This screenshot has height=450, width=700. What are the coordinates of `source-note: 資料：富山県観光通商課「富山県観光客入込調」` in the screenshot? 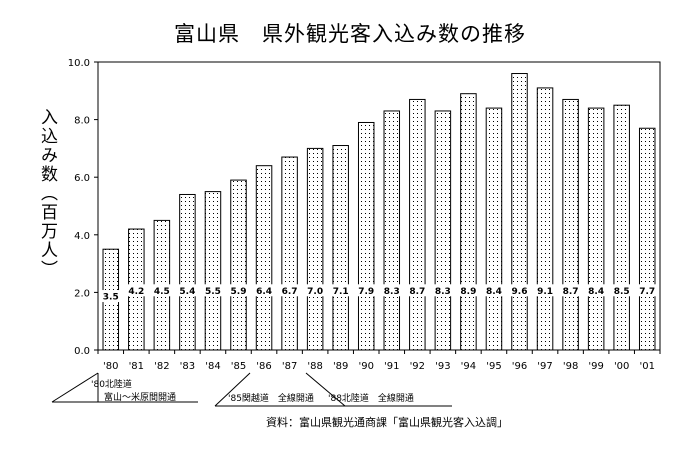 It's located at (387, 422).